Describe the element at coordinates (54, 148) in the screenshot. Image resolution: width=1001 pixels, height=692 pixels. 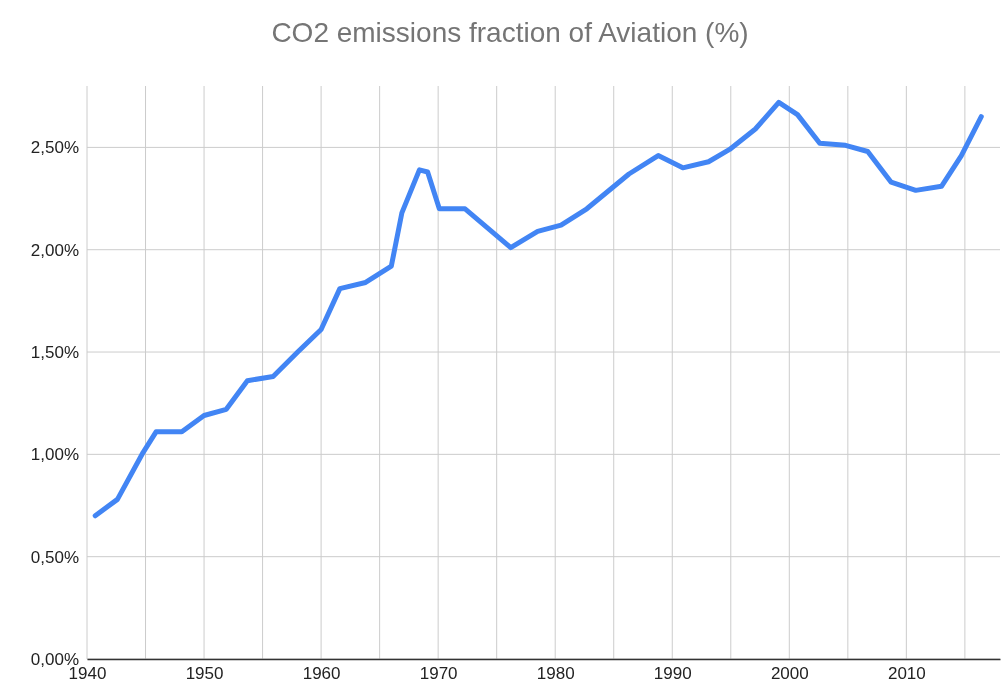
I see `y-tick-label: 2,50%` at that location.